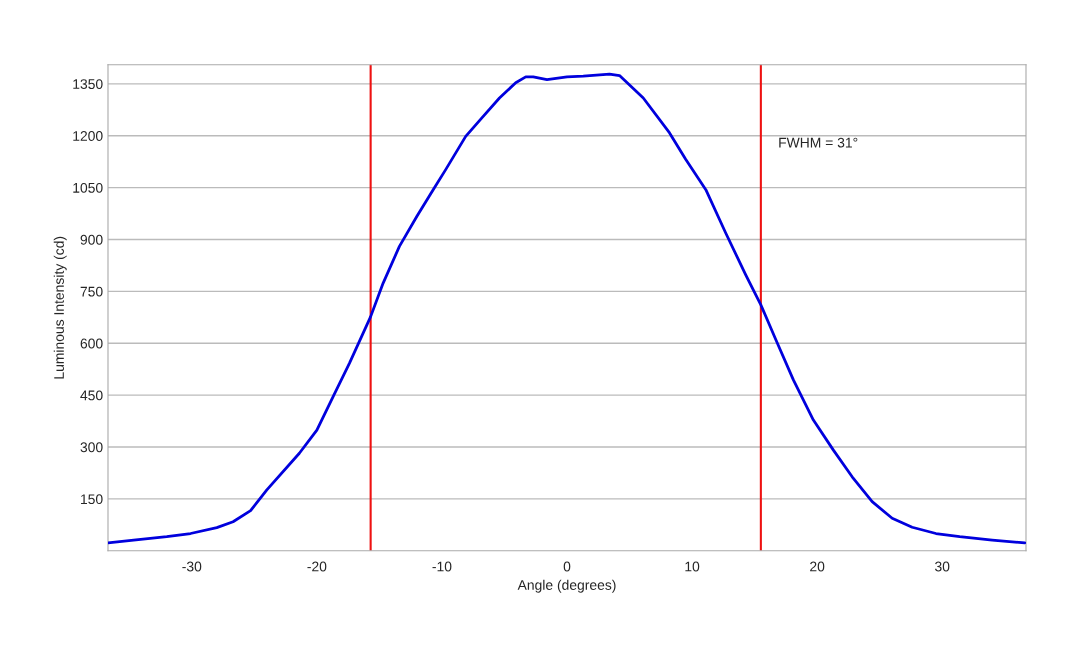  Describe the element at coordinates (567, 566) in the screenshot. I see `x-tick-label: 0` at that location.